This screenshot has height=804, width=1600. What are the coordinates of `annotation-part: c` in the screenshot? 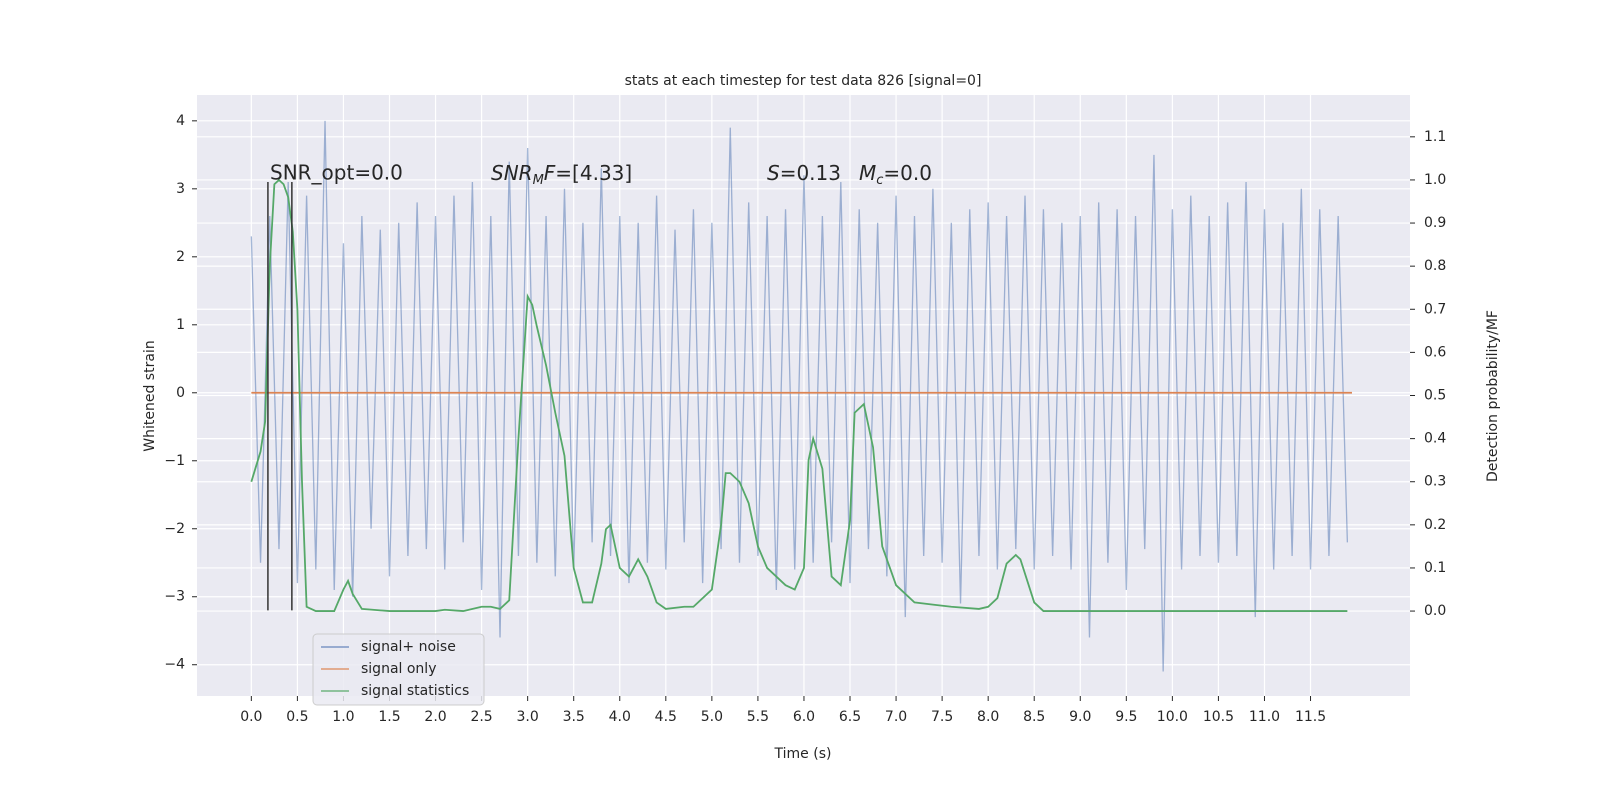 It's located at (879, 180).